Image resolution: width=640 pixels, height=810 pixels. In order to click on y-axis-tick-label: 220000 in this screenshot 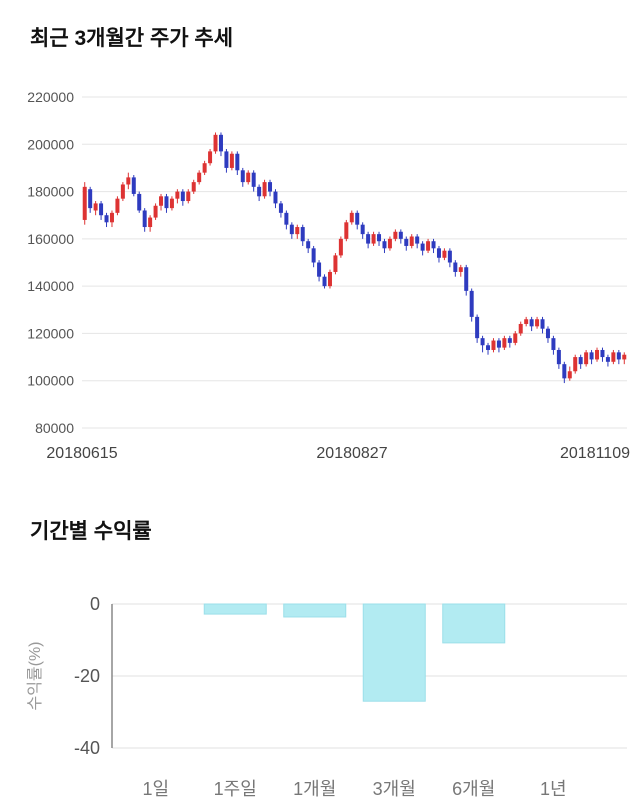, I will do `click(50, 97)`.